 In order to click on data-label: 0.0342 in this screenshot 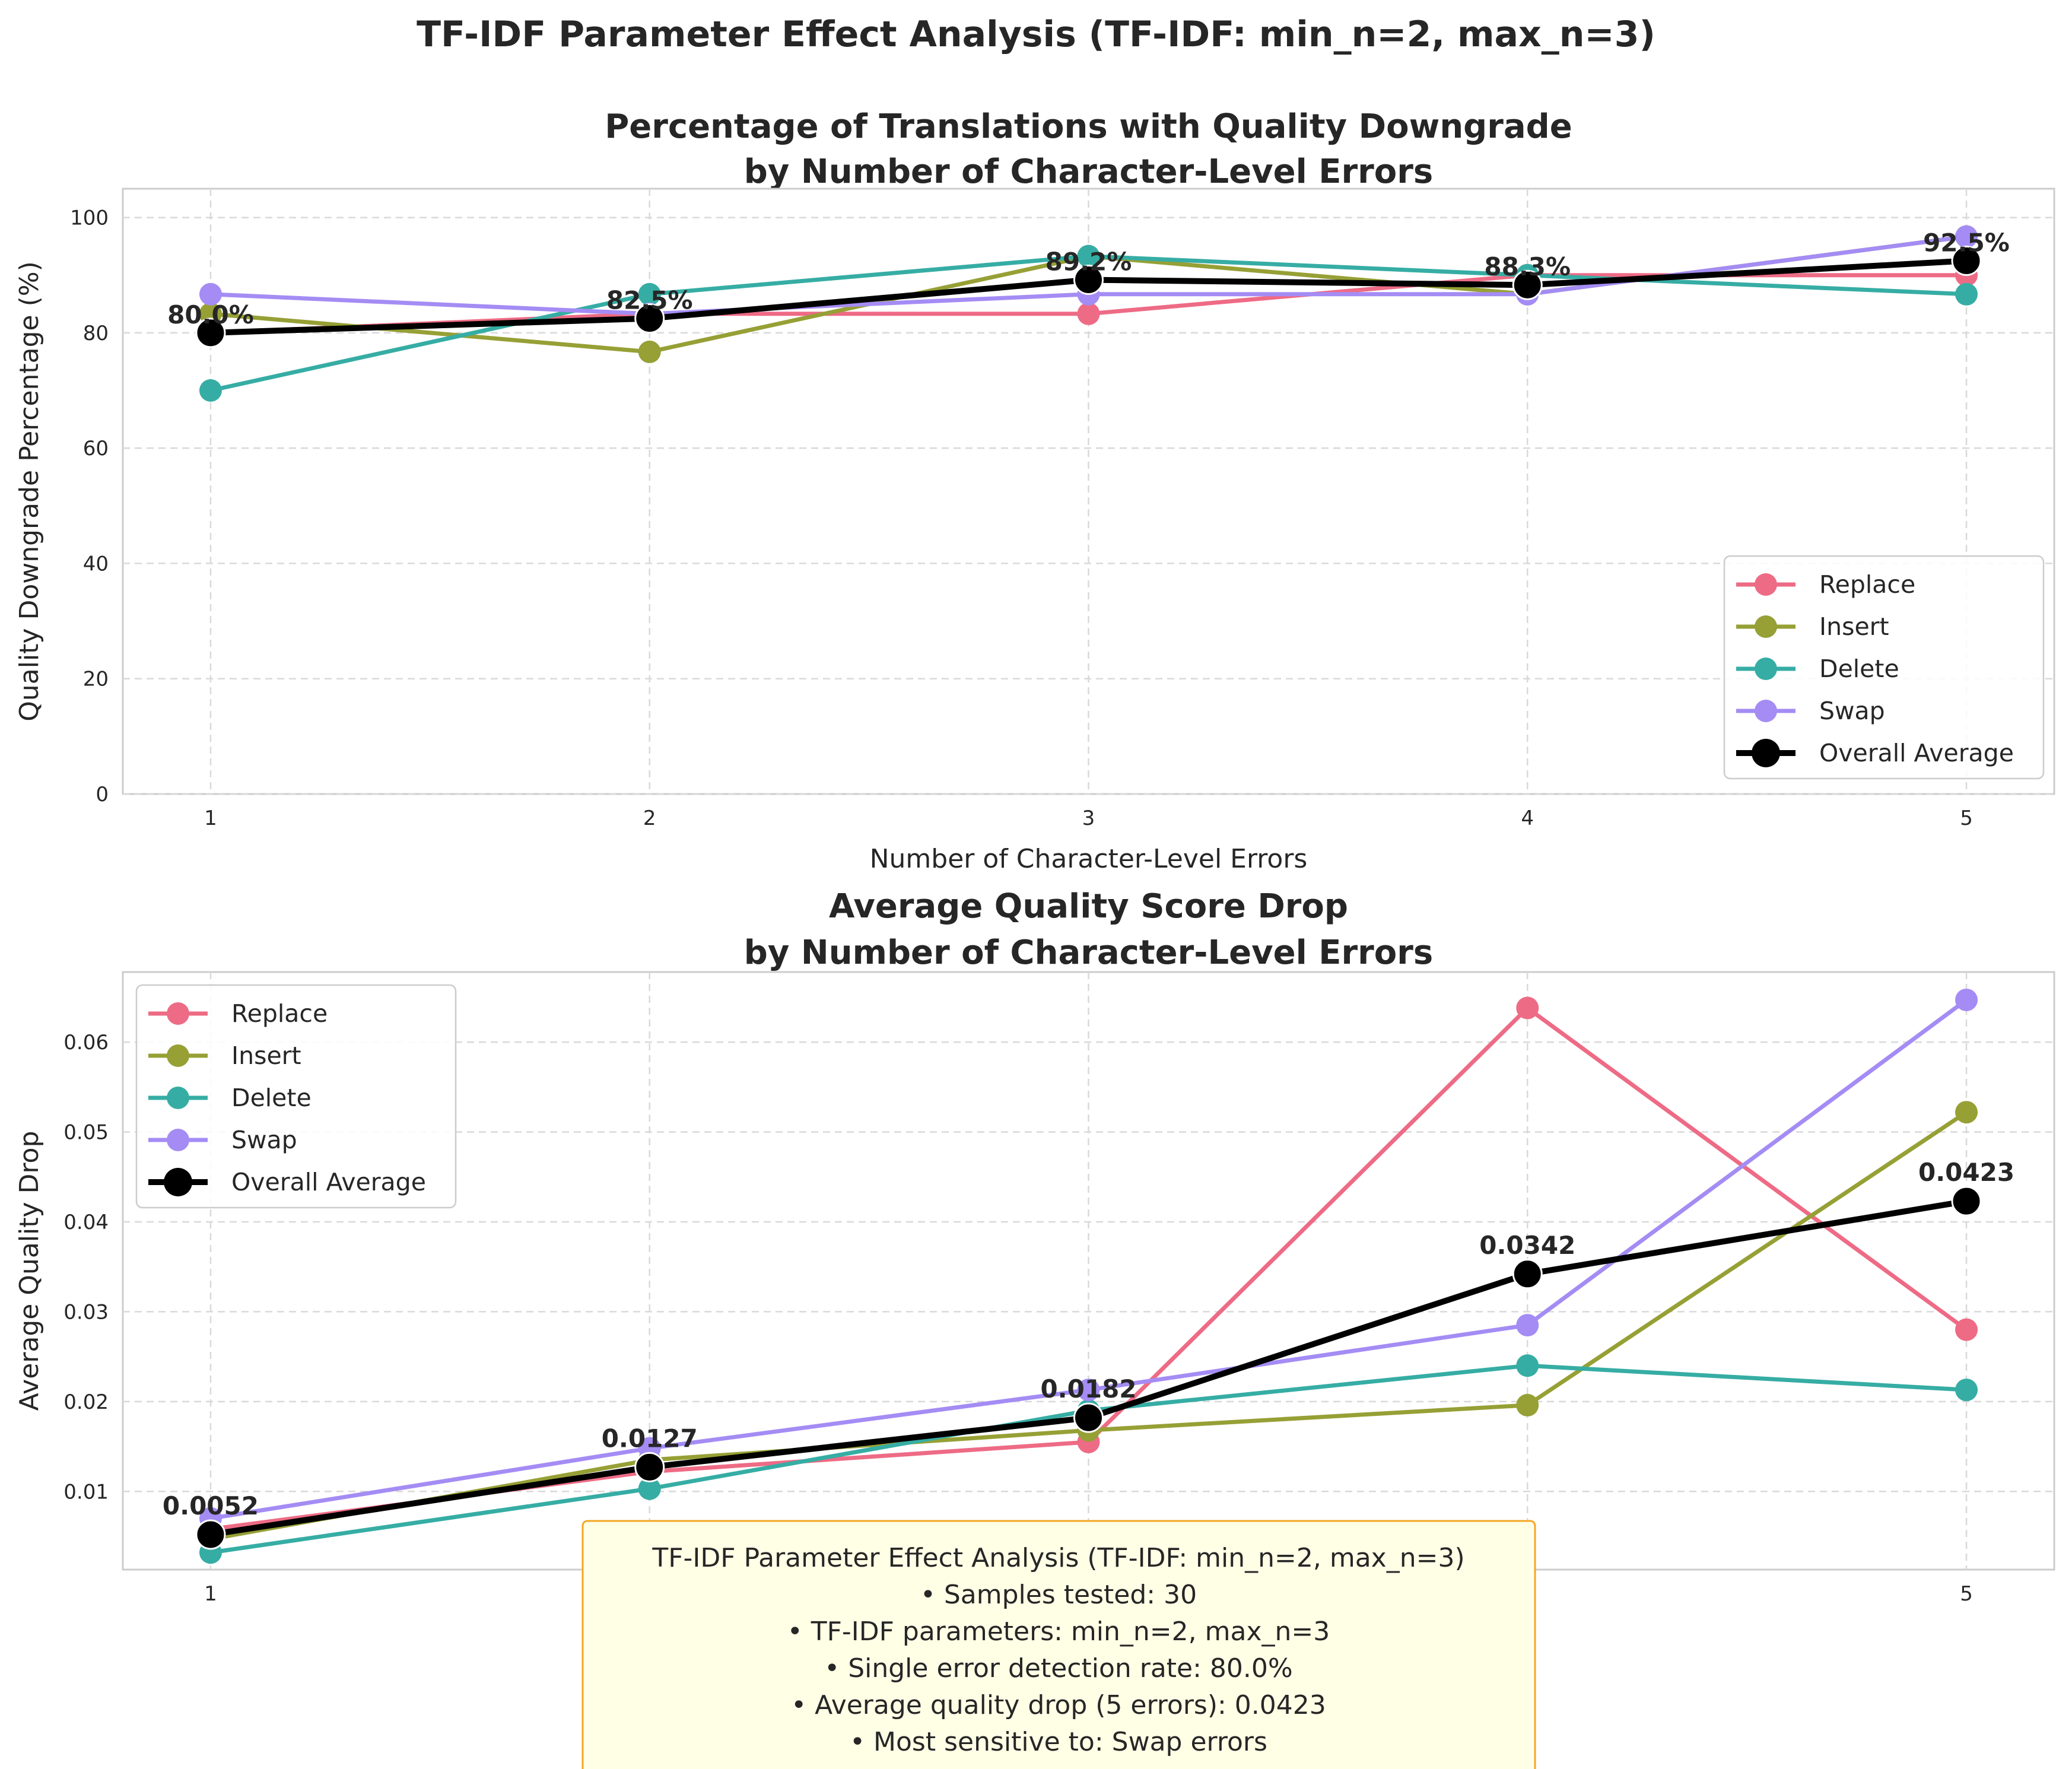, I will do `click(1527, 1245)`.